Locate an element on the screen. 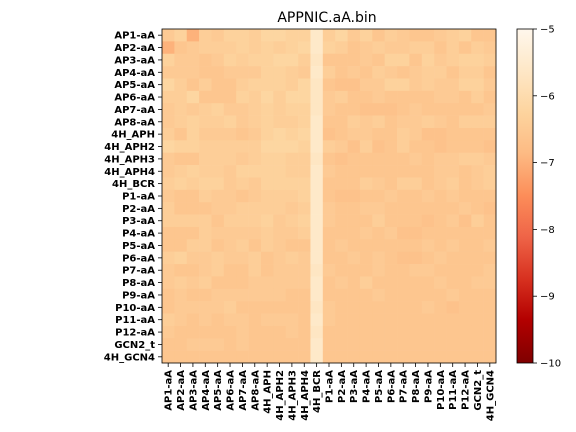 This screenshot has height=432, width=576. y-tick-label: P1-aA is located at coordinates (138, 197).